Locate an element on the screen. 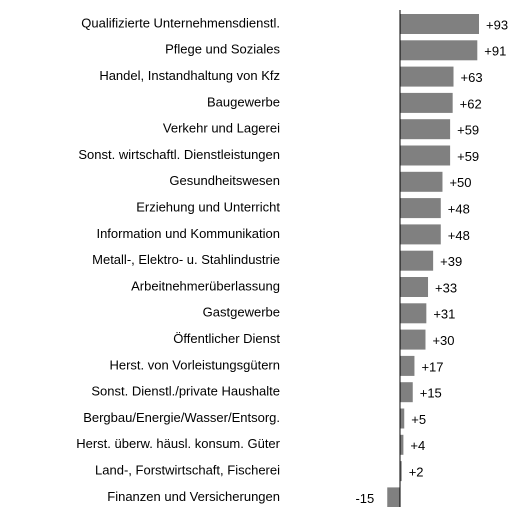 The width and height of the screenshot is (522, 507). category-label: Qualifizierte Unternehmensdienstl. is located at coordinates (180, 22).